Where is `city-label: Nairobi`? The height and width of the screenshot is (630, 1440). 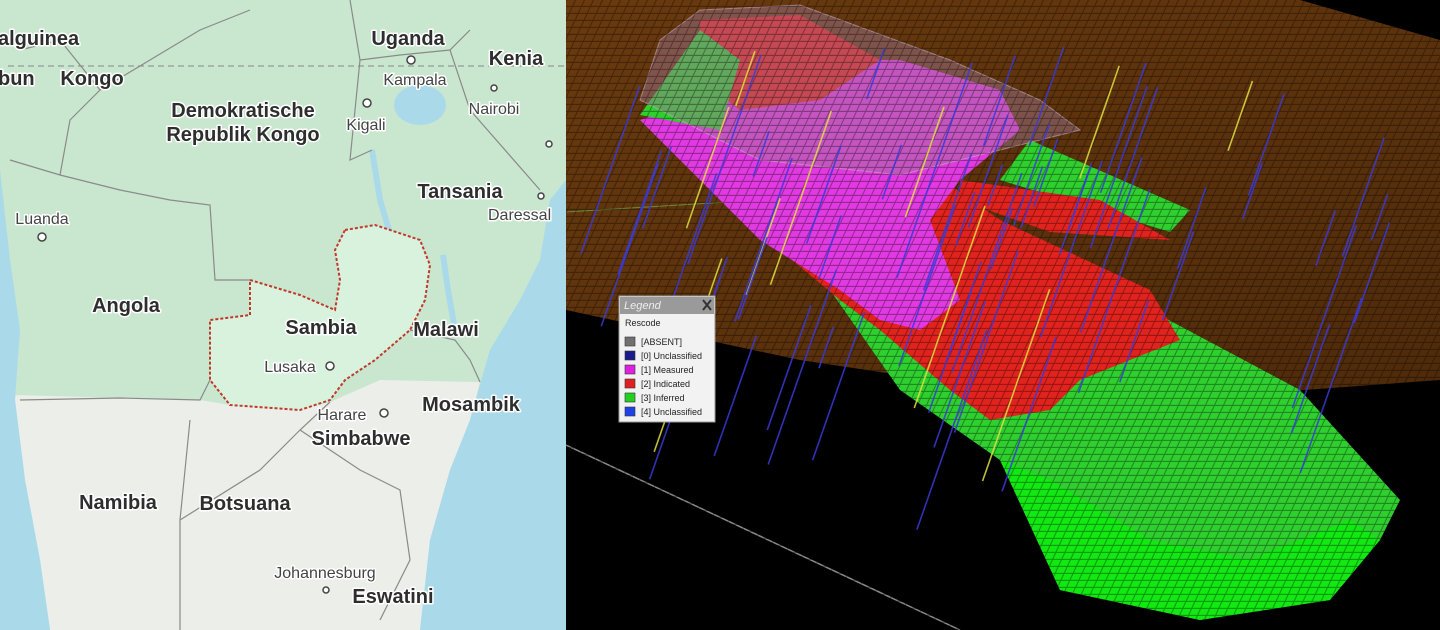
city-label: Nairobi is located at coordinates (494, 109).